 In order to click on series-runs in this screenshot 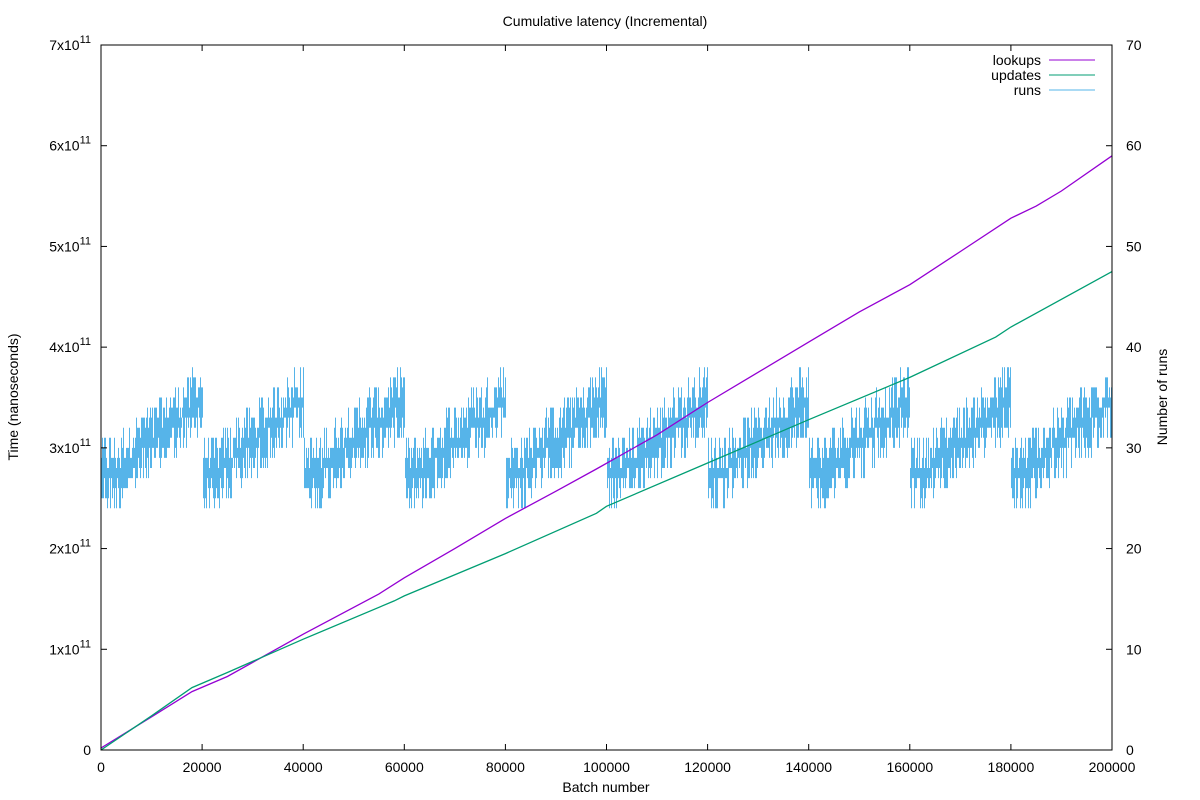, I will do `click(606, 438)`.